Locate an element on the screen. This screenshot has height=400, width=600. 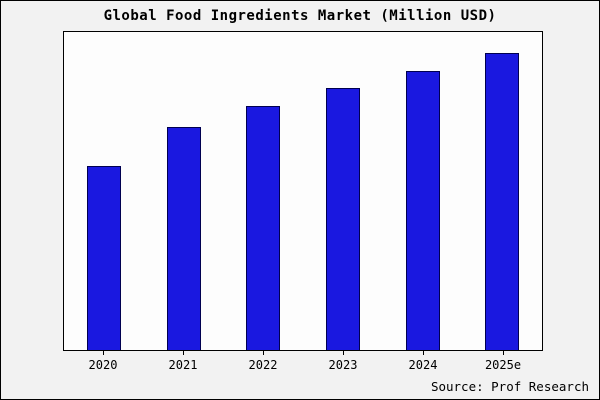
bar-2025e is located at coordinates (502, 201).